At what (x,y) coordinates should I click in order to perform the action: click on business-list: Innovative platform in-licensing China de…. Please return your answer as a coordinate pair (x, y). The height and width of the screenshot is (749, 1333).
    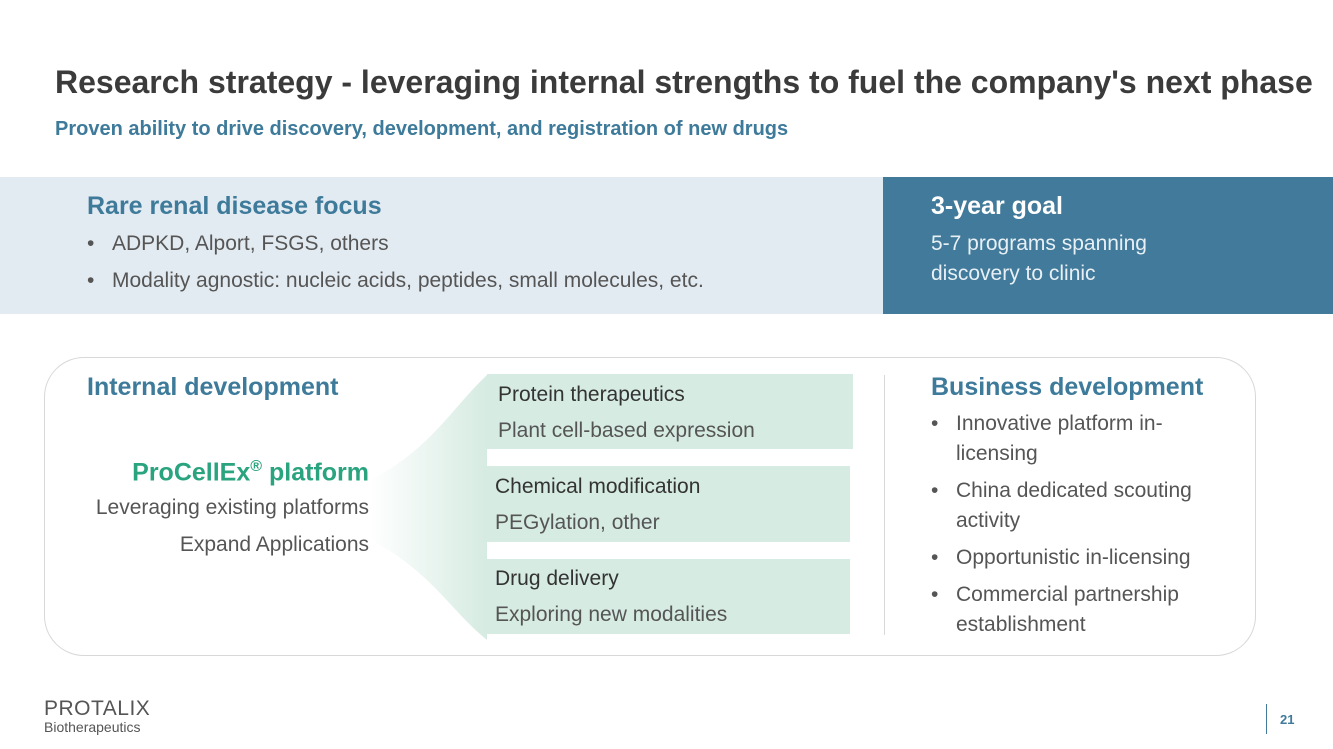
    Looking at the image, I should click on (1073, 528).